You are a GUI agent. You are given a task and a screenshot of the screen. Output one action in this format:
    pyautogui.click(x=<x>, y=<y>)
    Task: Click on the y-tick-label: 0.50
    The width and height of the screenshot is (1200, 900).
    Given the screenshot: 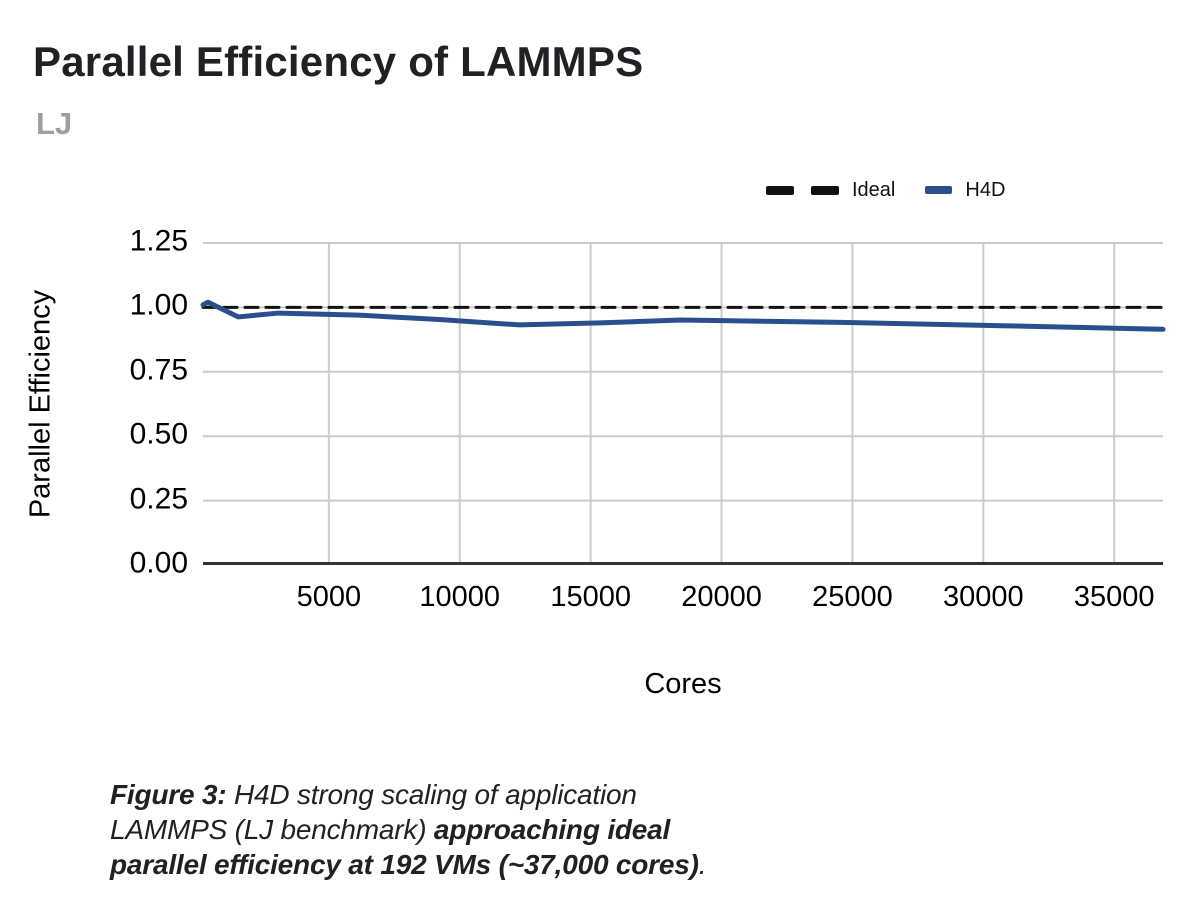 What is the action you would take?
    pyautogui.click(x=158, y=434)
    